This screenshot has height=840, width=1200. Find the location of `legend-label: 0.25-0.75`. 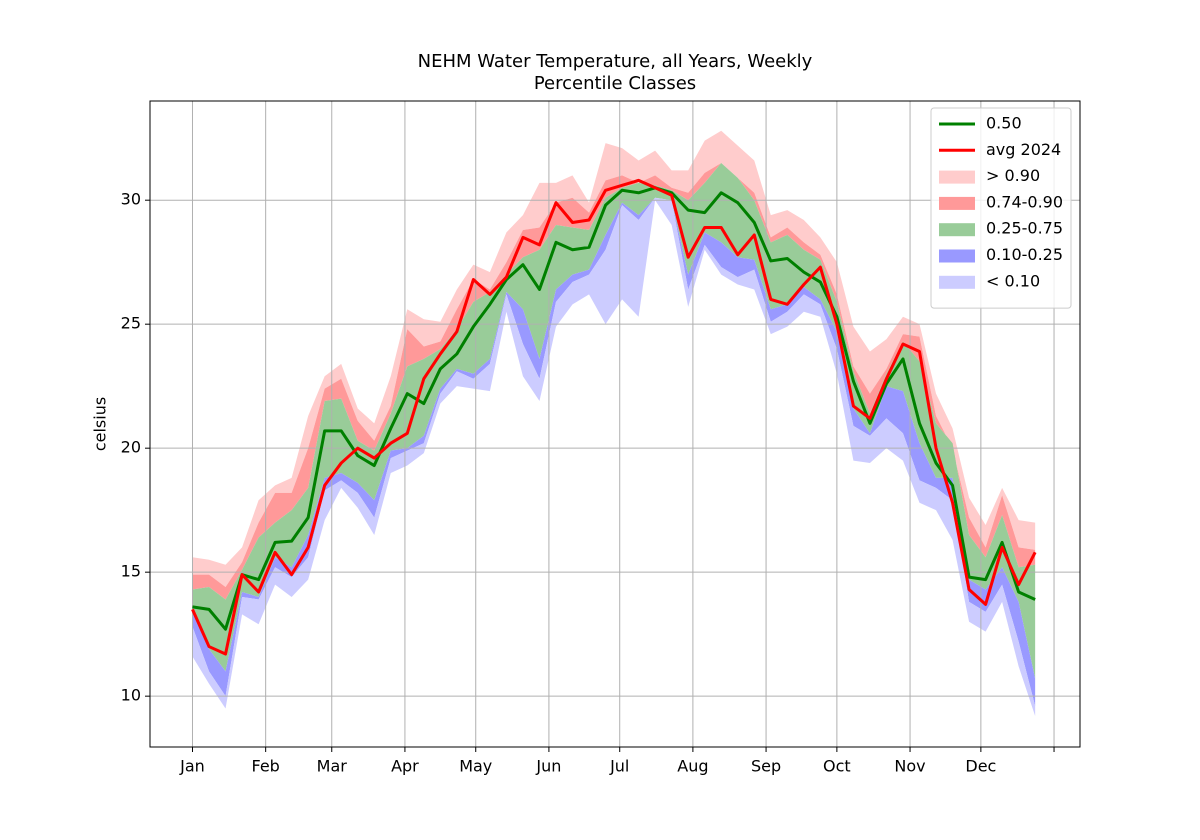

legend-label: 0.25-0.75 is located at coordinates (1024, 228).